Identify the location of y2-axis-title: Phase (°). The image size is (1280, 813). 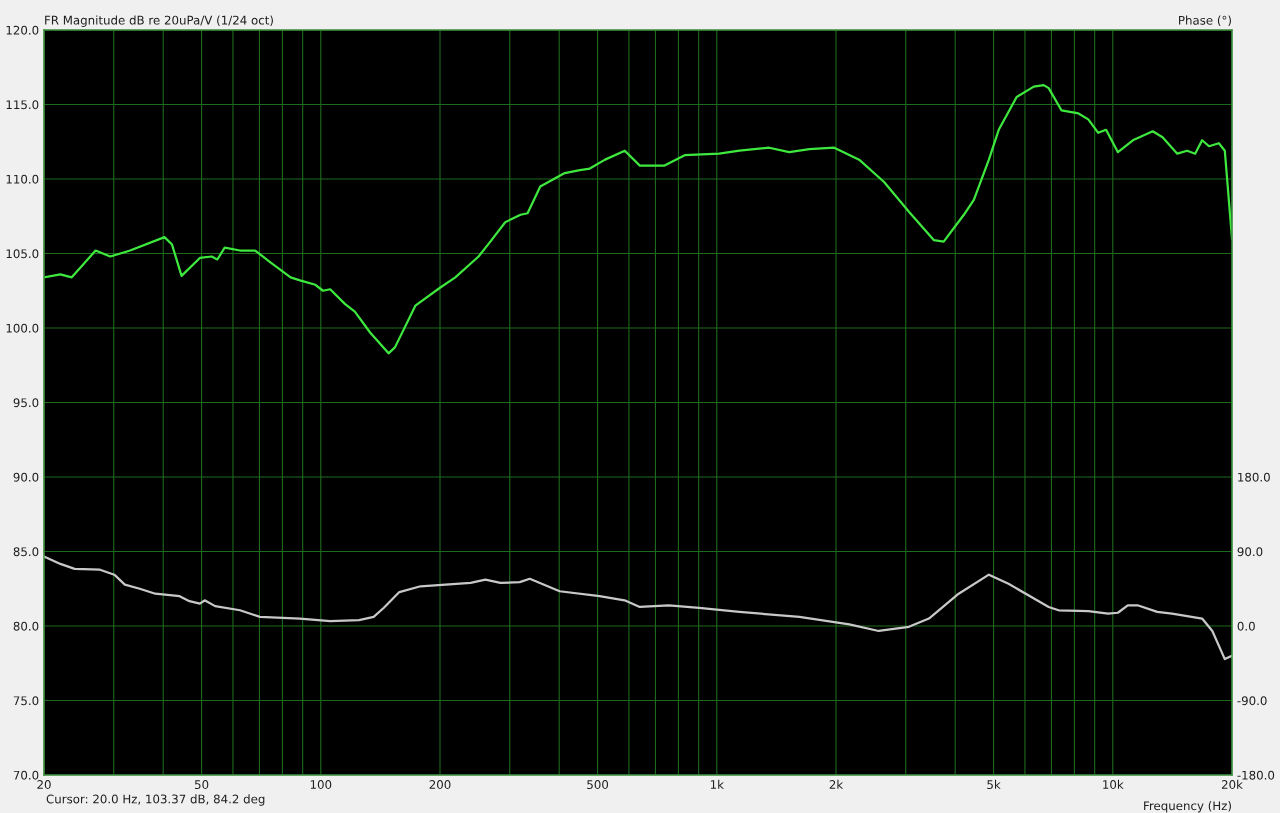
(1205, 21).